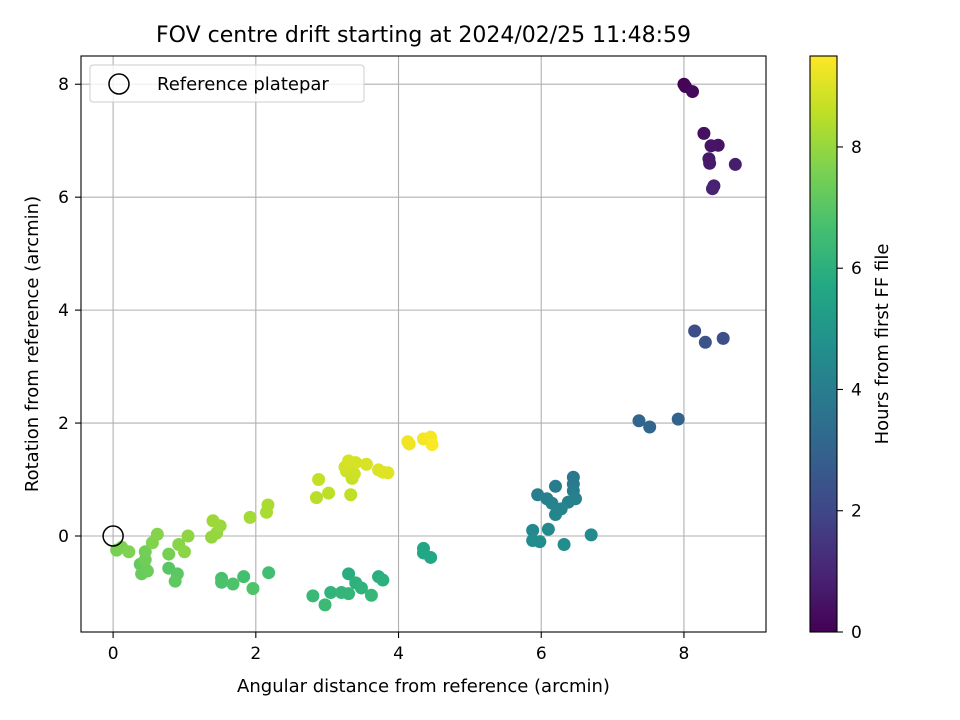 Image resolution: width=960 pixels, height=720 pixels. Describe the element at coordinates (63, 537) in the screenshot. I see `y-tick-label: 0` at that location.